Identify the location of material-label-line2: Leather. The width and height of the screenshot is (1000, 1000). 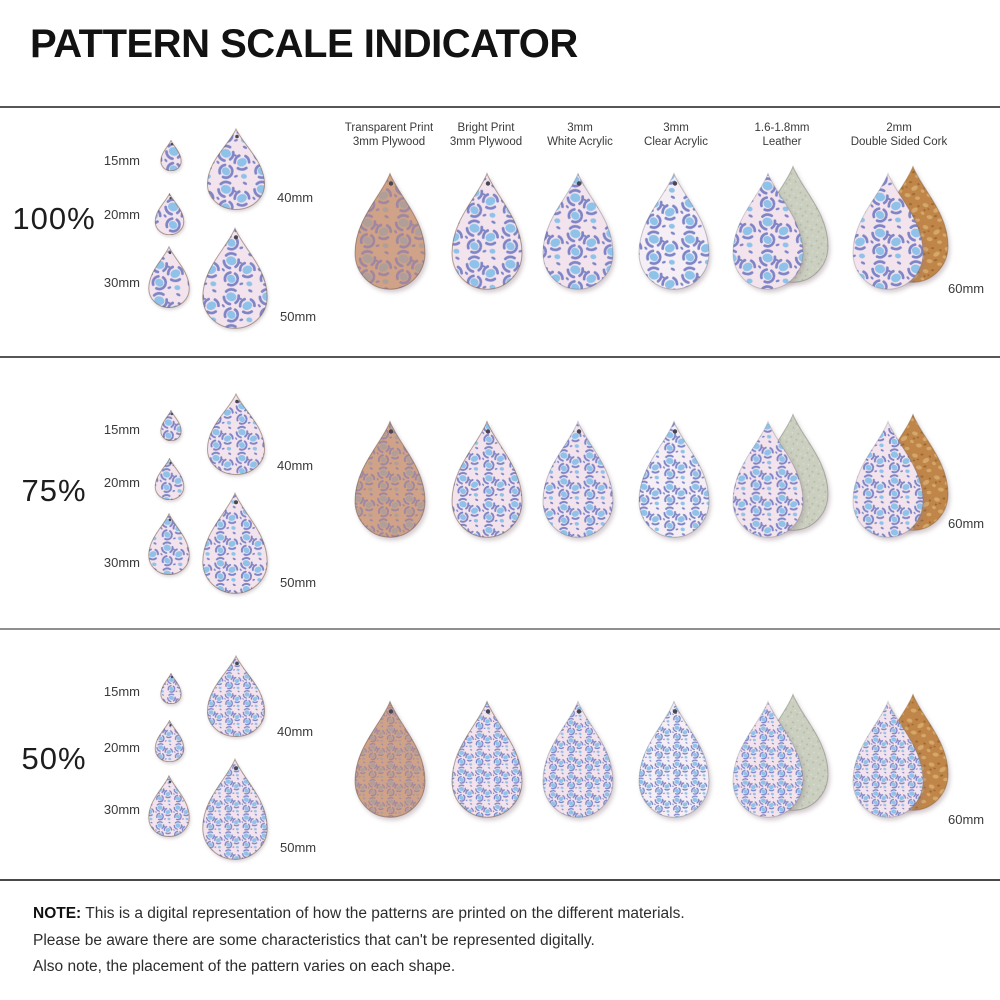
(782, 142).